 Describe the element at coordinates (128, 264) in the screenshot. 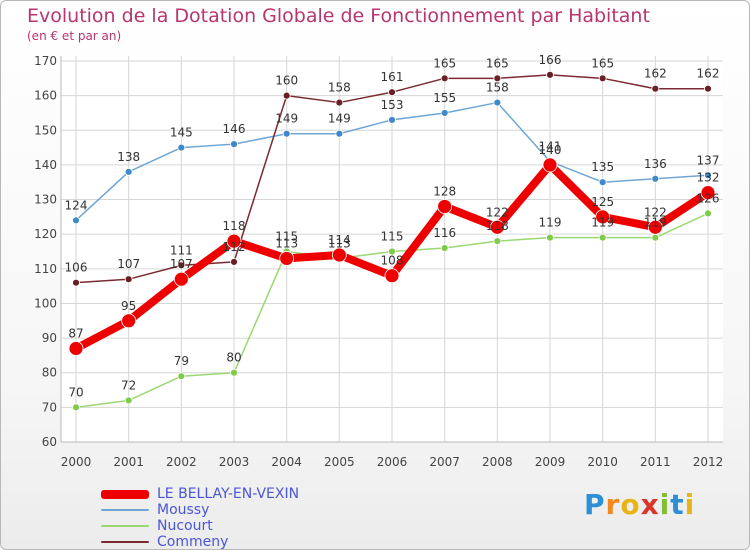

I see `data-label-commeny: 107` at that location.